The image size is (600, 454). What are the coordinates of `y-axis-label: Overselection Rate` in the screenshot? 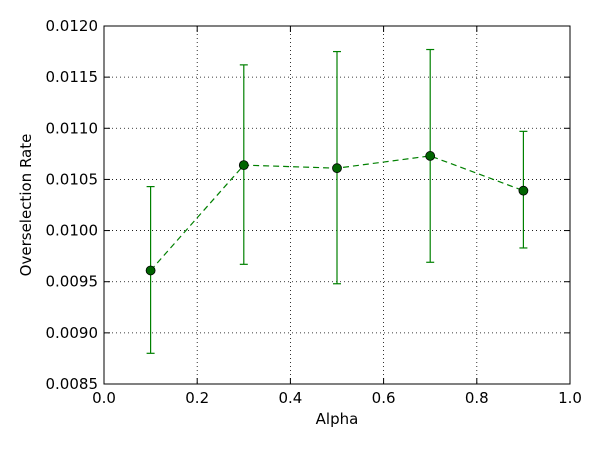 It's located at (26, 205).